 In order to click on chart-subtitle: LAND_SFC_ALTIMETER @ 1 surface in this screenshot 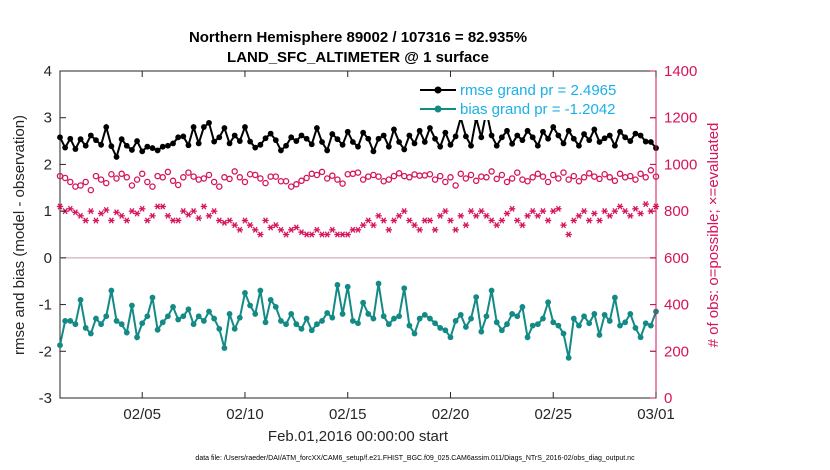, I will do `click(358, 57)`.